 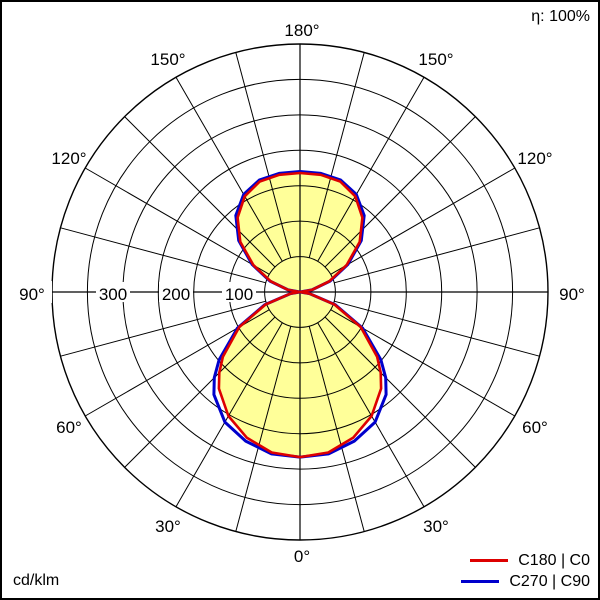 I want to click on legend-label-c180-c0: C180 | C0, so click(x=554, y=560).